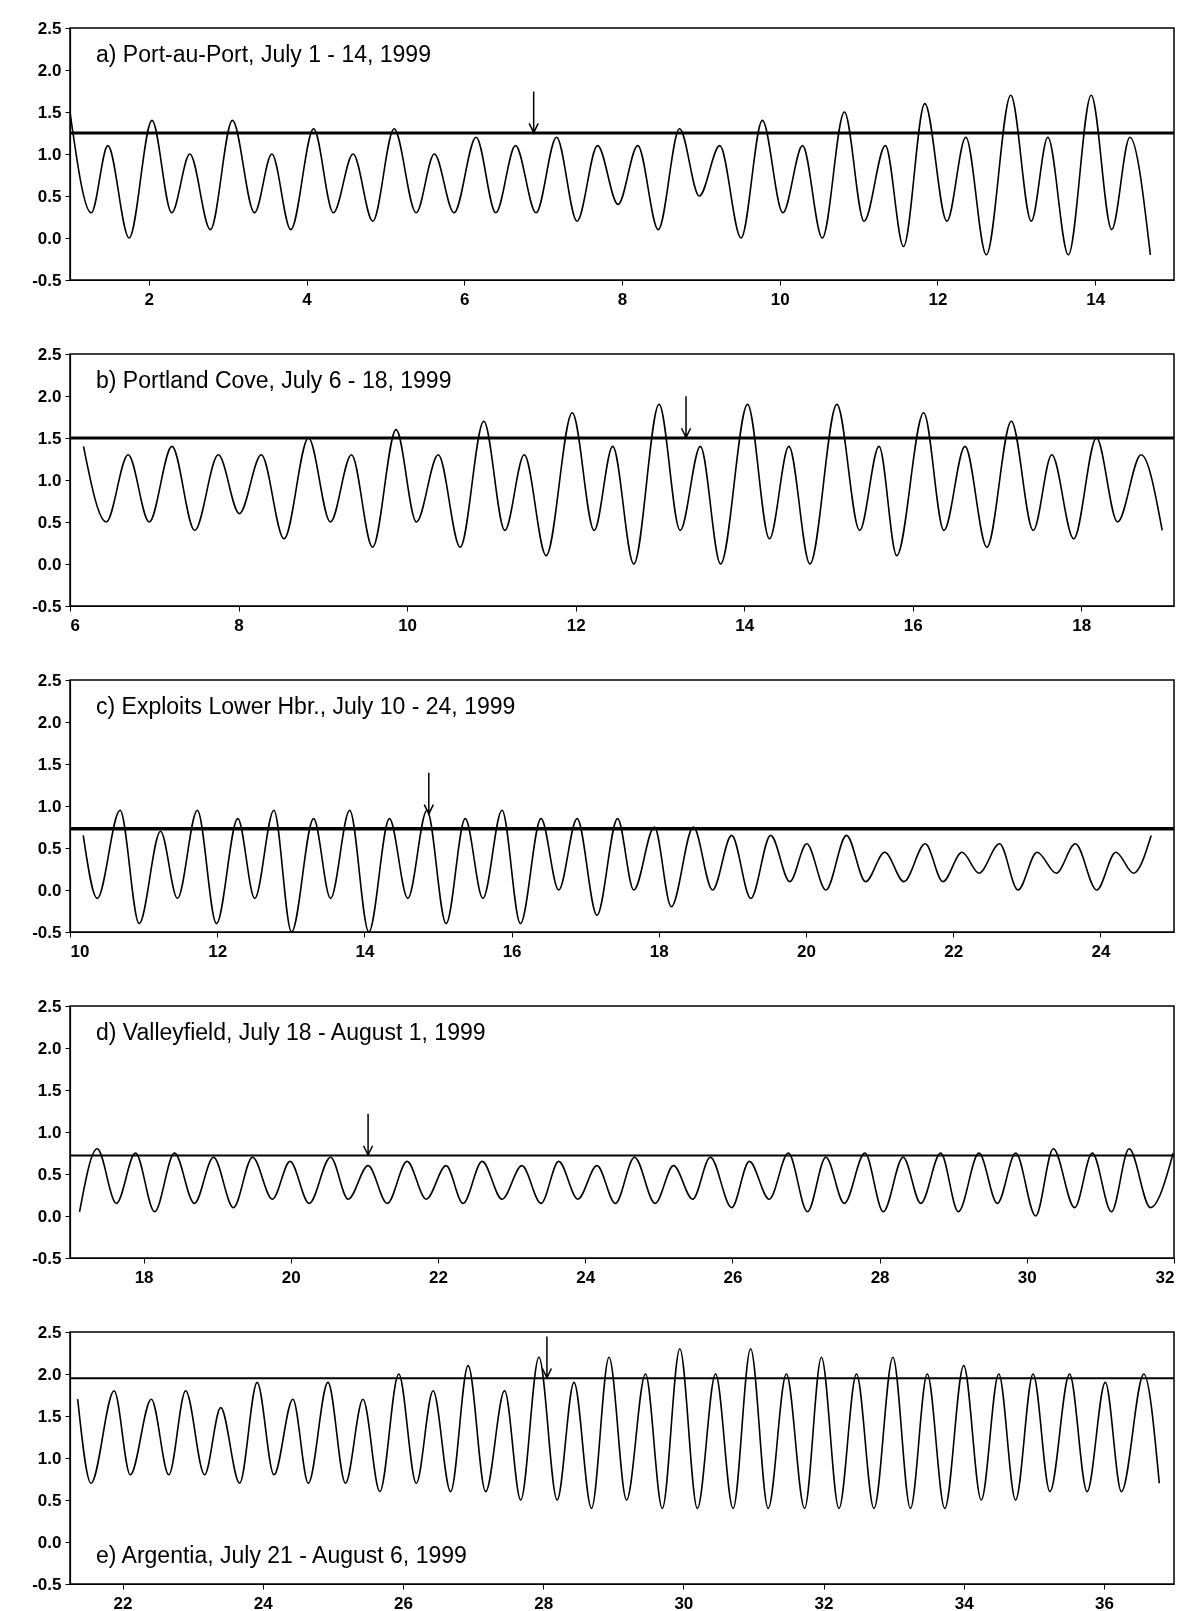  What do you see at coordinates (291, 1032) in the screenshot?
I see `text: d) Valleyfield, July 18 - August 1, 1999` at bounding box center [291, 1032].